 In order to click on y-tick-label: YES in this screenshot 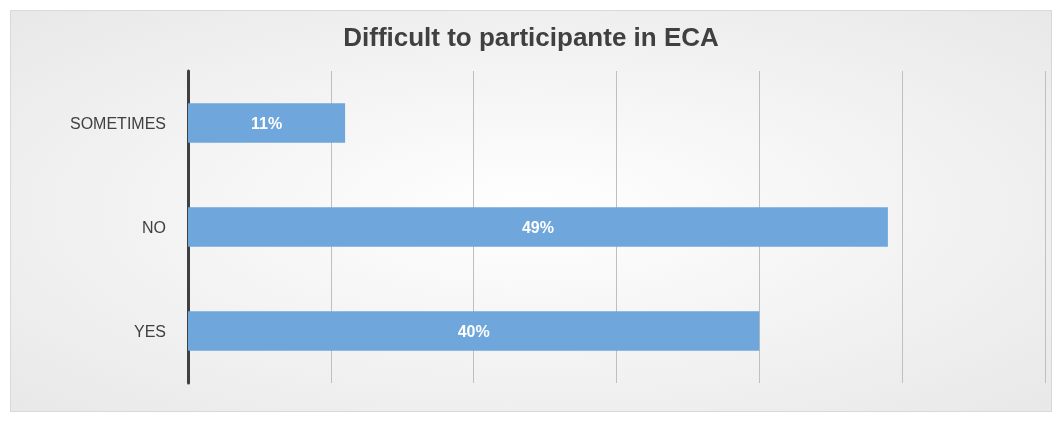, I will do `click(149, 331)`.